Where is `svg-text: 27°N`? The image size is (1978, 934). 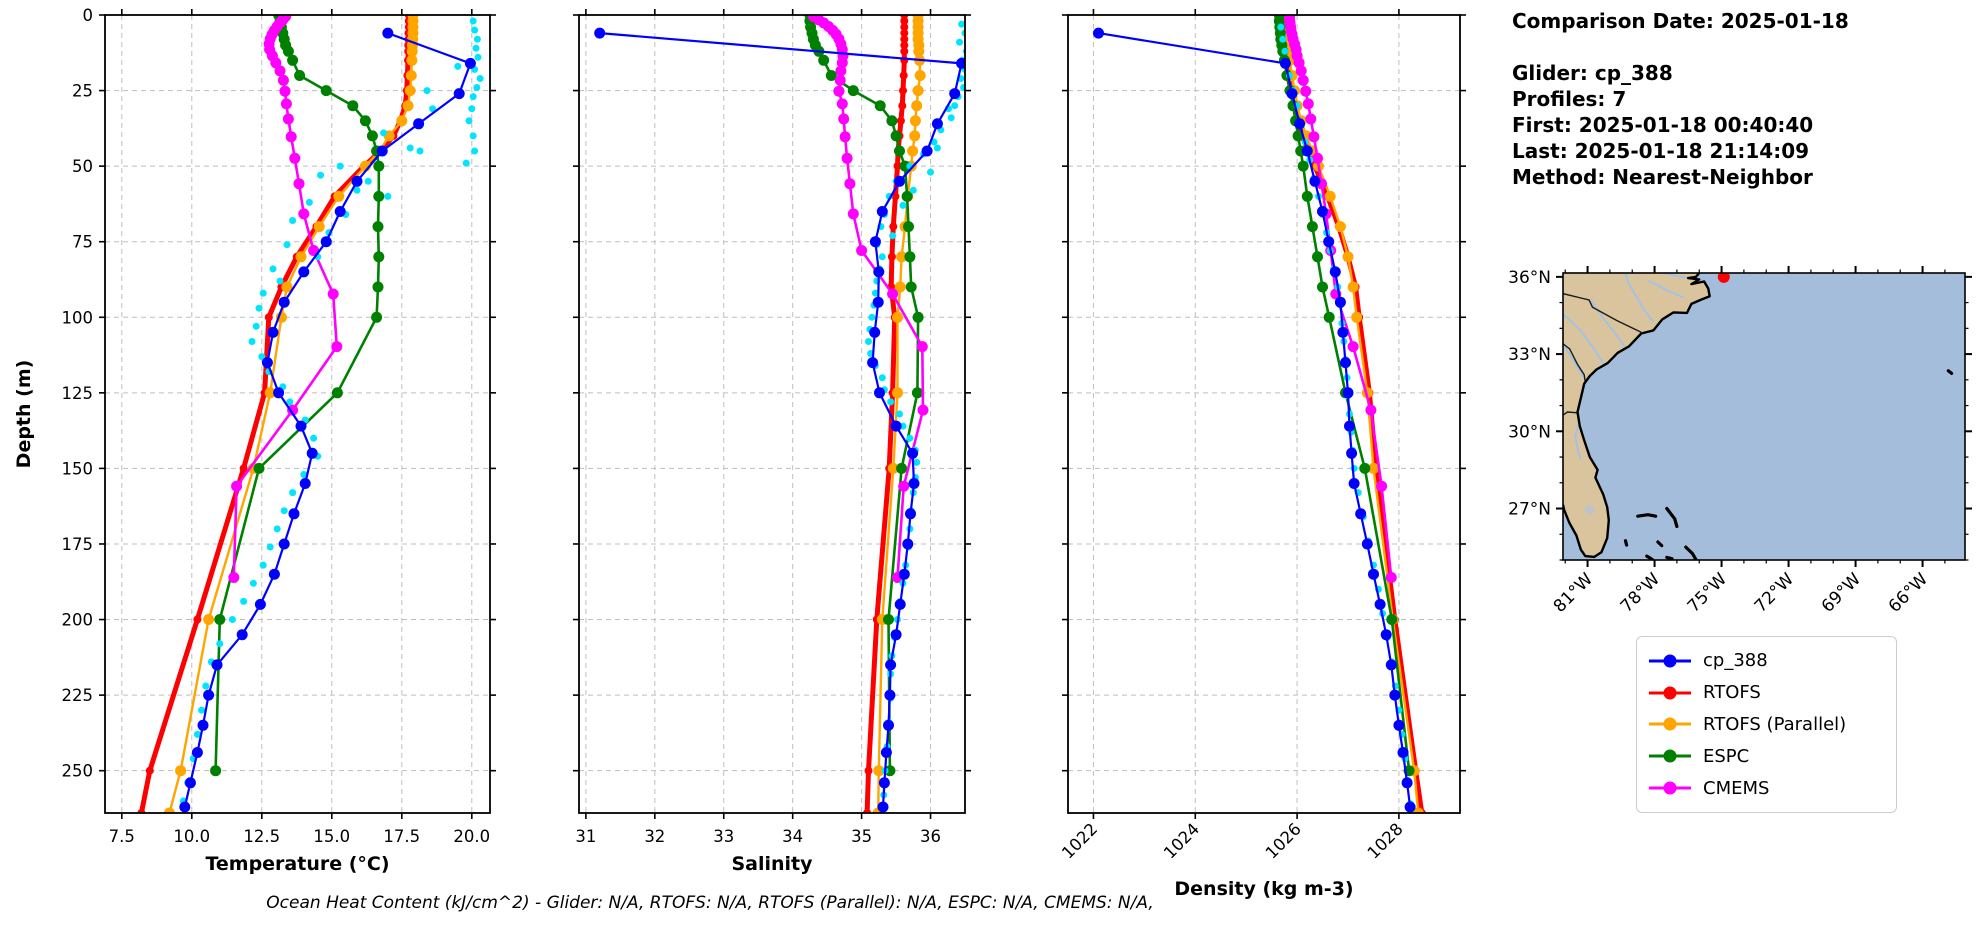
svg-text: 27°N is located at coordinates (1529, 510).